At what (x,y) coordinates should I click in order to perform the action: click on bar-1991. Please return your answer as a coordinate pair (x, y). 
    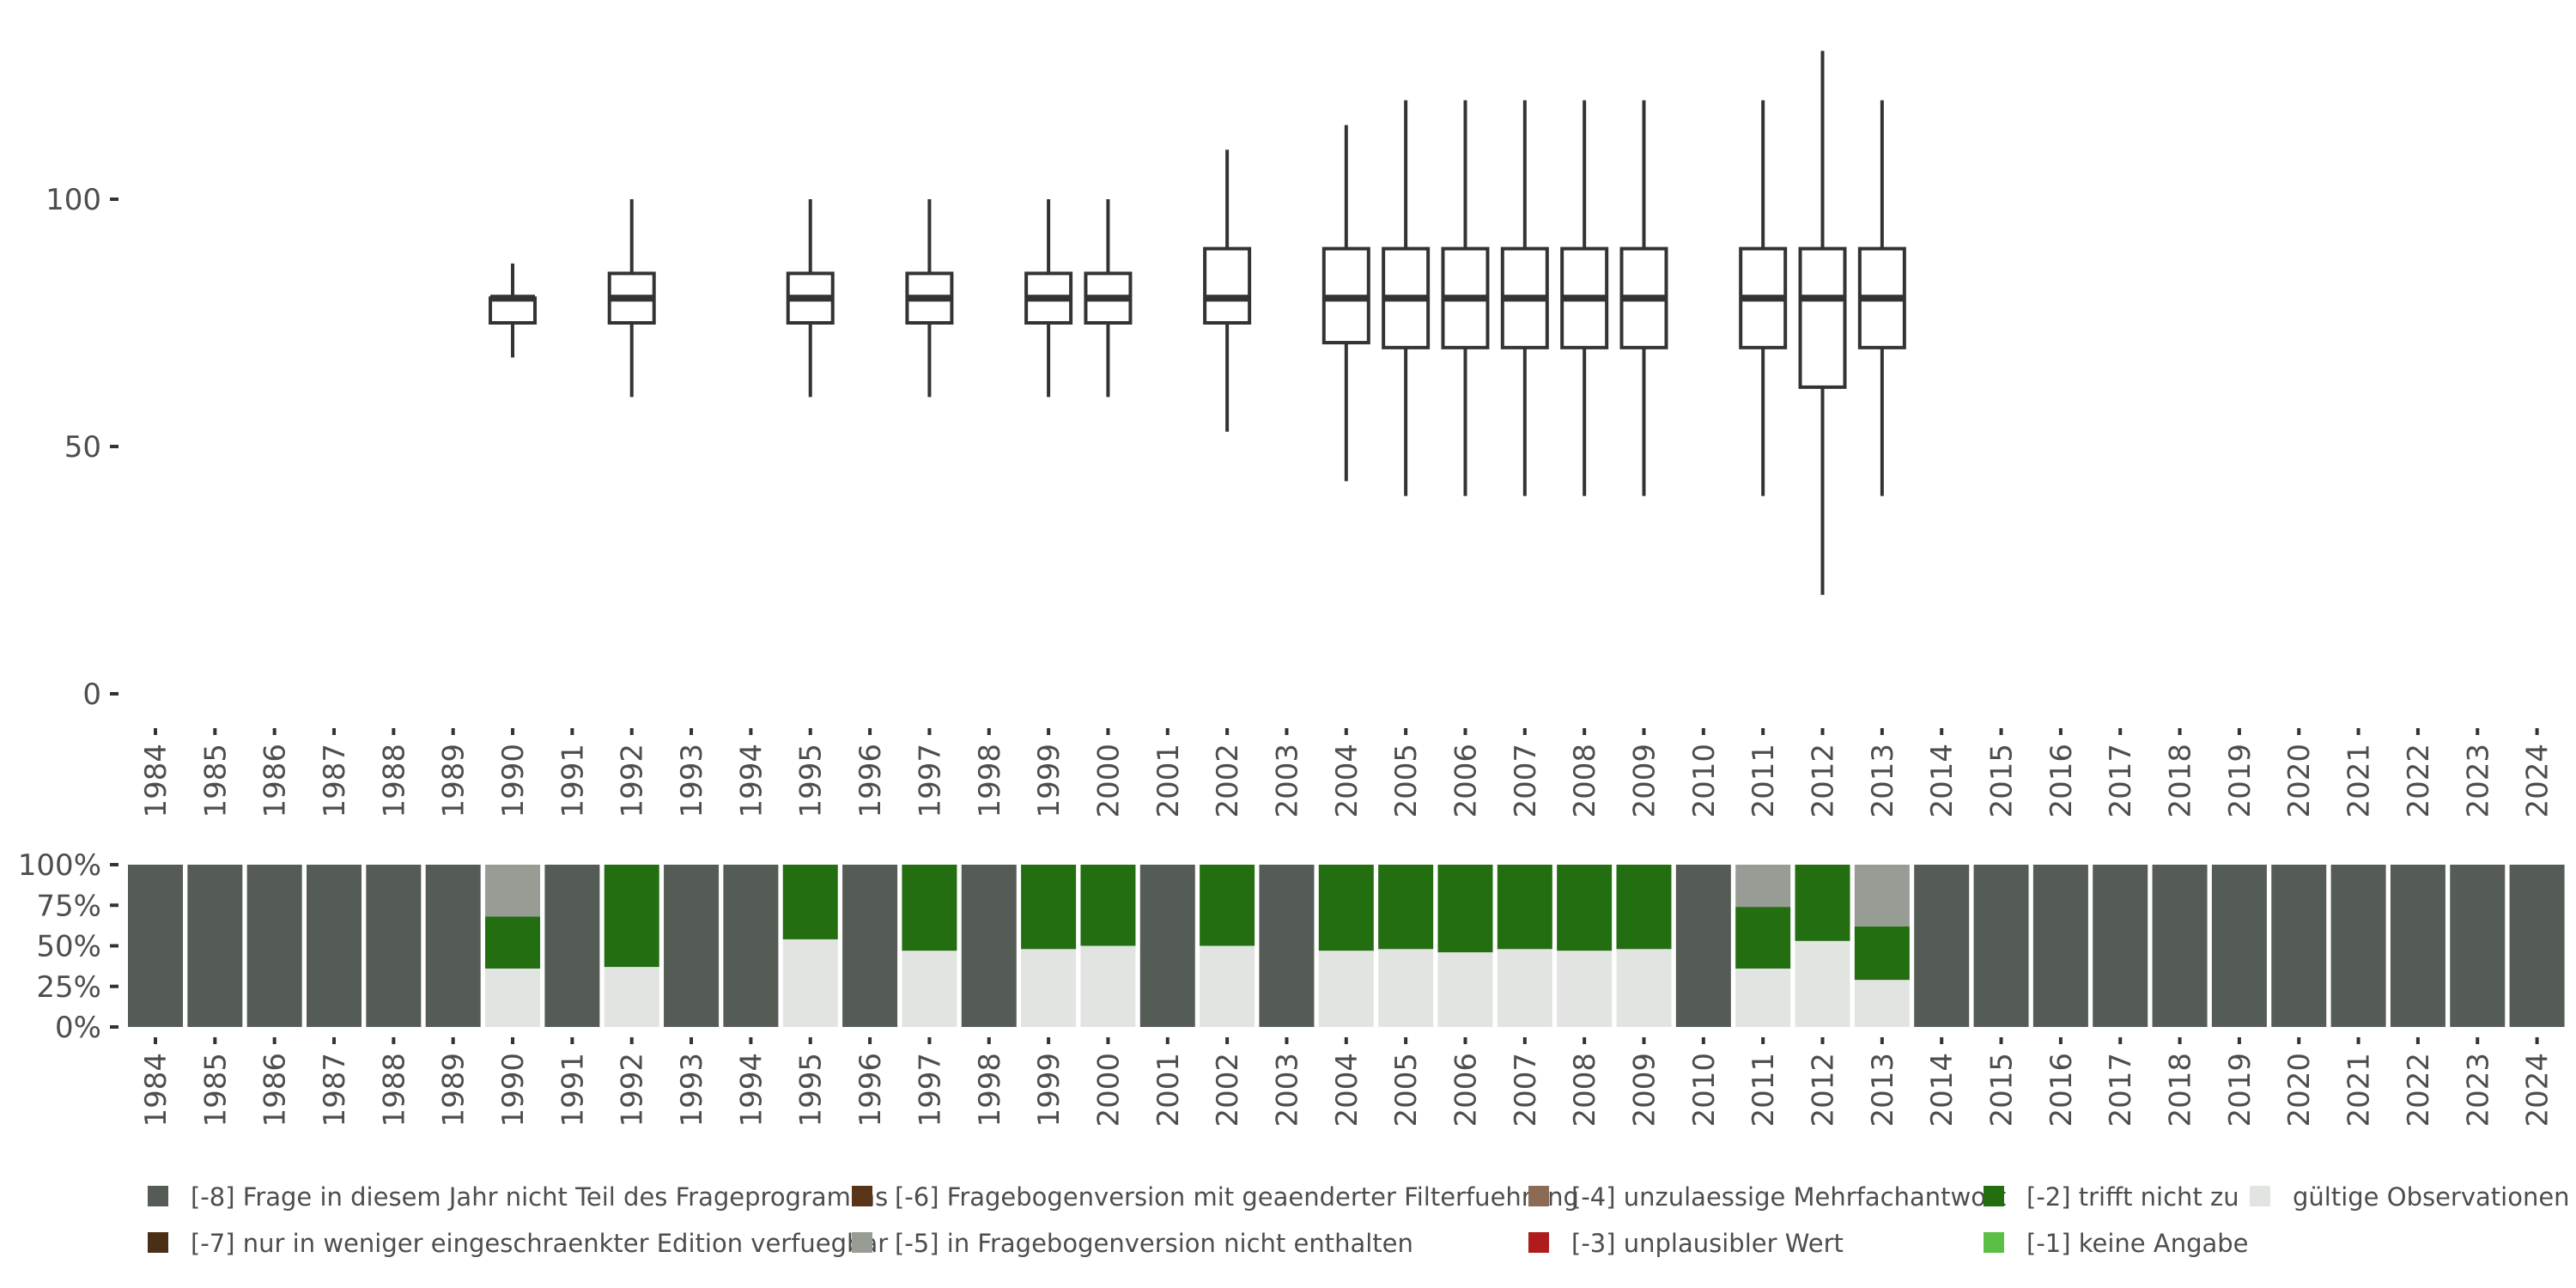
    Looking at the image, I should click on (572, 946).